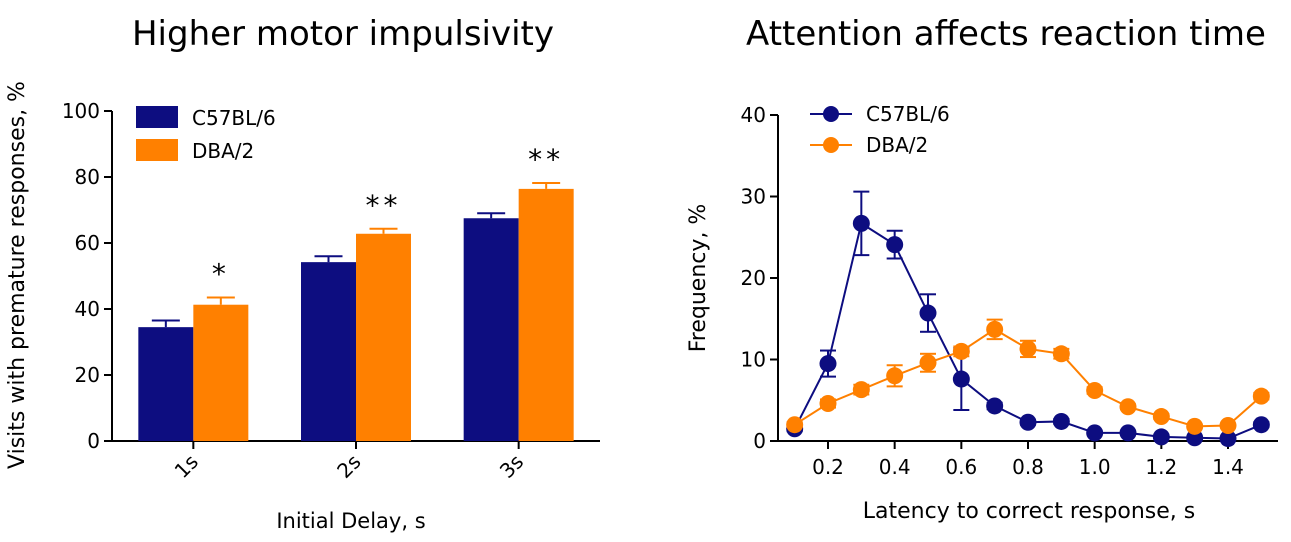 This screenshot has width=1291, height=542. Describe the element at coordinates (93, 441) in the screenshot. I see `bar-y-tick-label: 0` at that location.